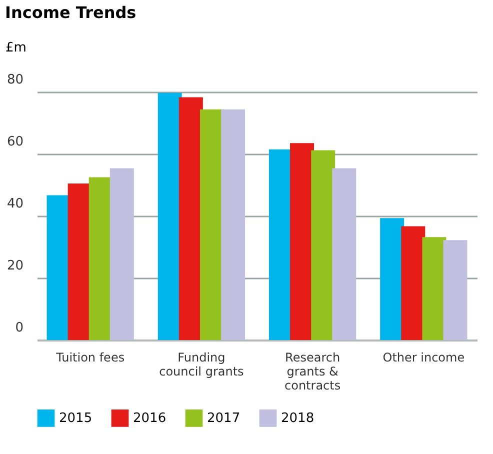 This screenshot has width=493, height=454. I want to click on x-tick-label: Other income, so click(423, 357).